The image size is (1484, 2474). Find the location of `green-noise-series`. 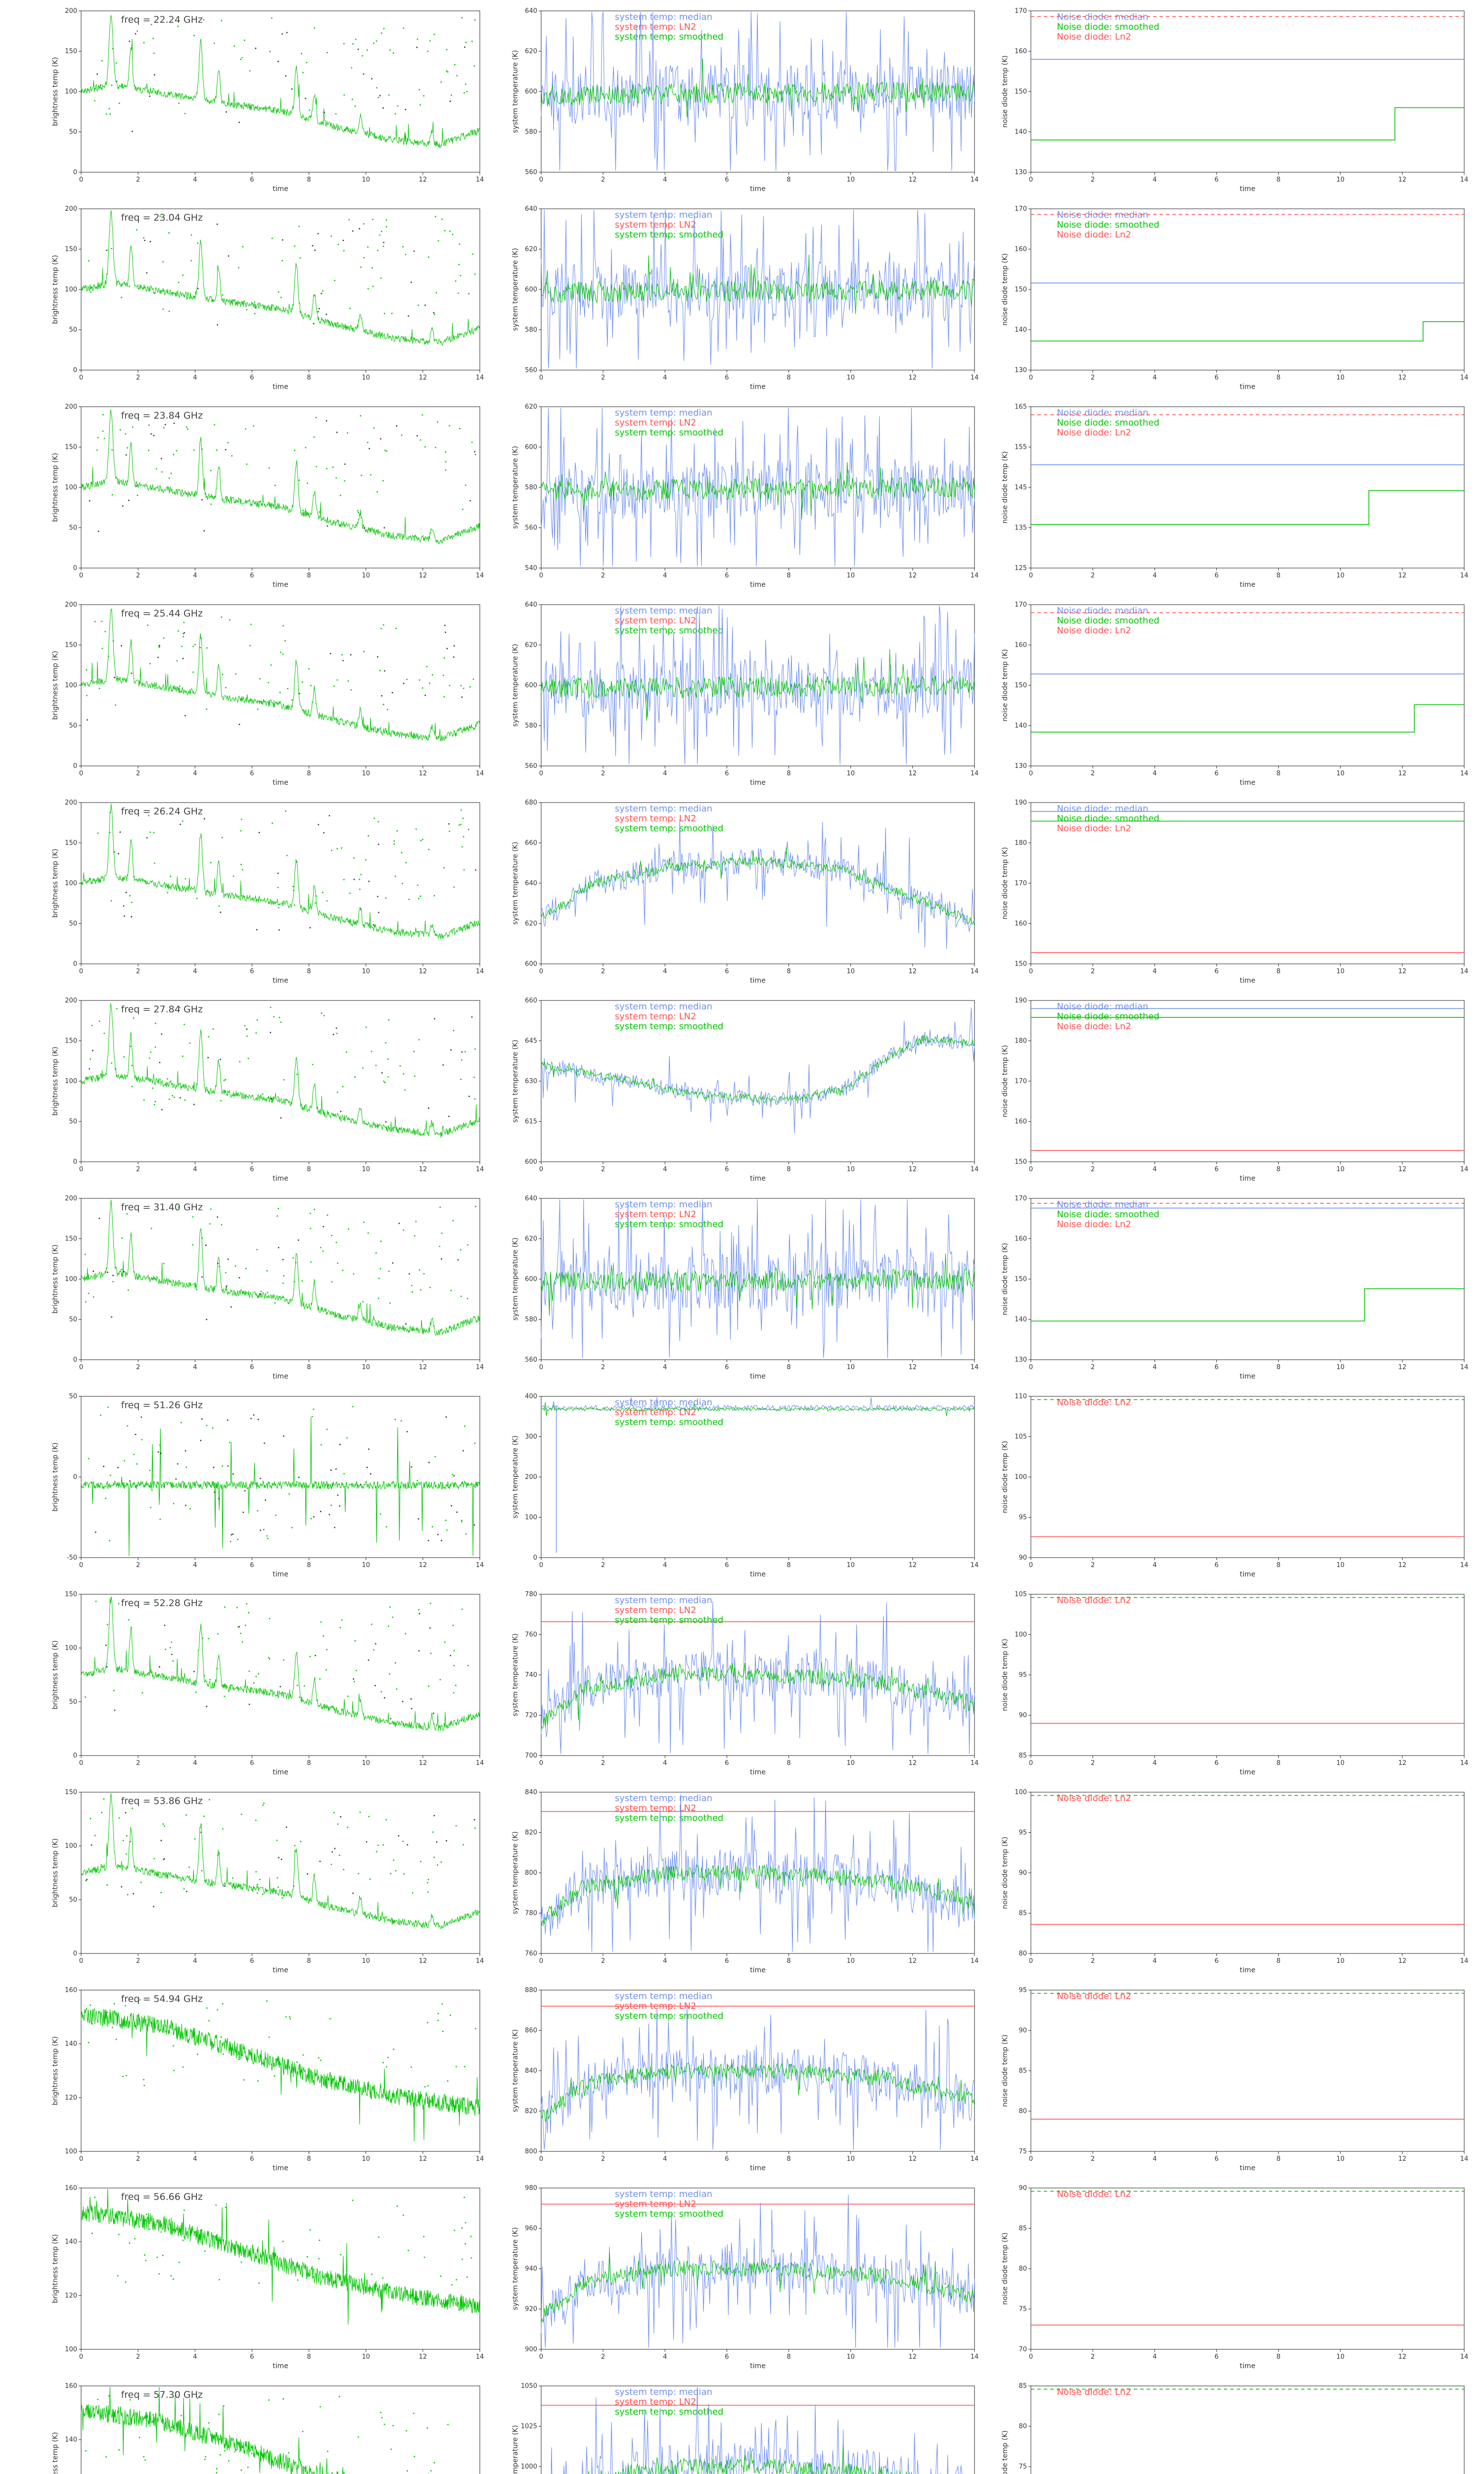

green-noise-series is located at coordinates (758, 887).